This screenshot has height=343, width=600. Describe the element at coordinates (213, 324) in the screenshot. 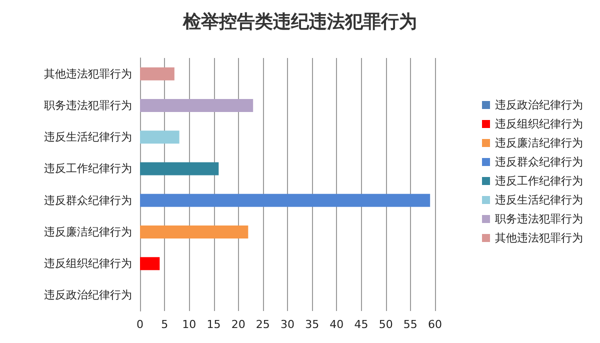

I see `x-tick-label: 15` at that location.